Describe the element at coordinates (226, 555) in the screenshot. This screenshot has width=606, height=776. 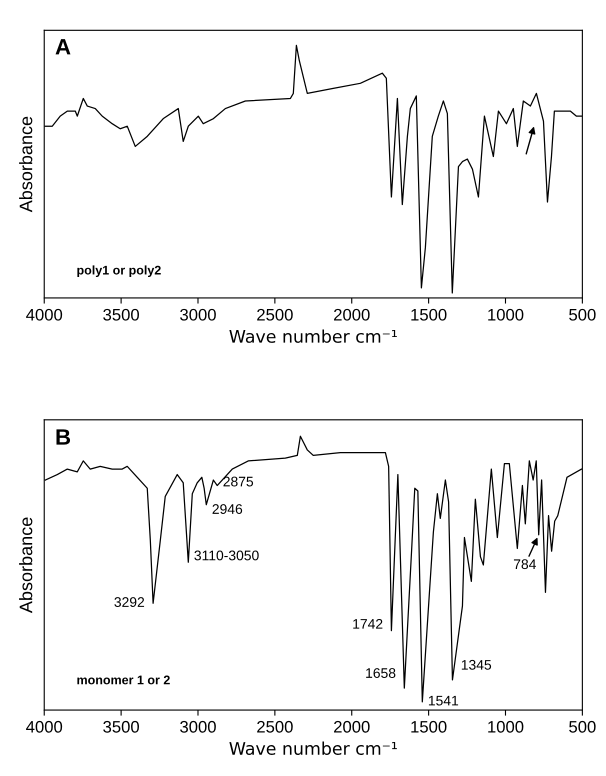
I see `annotation: 3110-3050` at that location.